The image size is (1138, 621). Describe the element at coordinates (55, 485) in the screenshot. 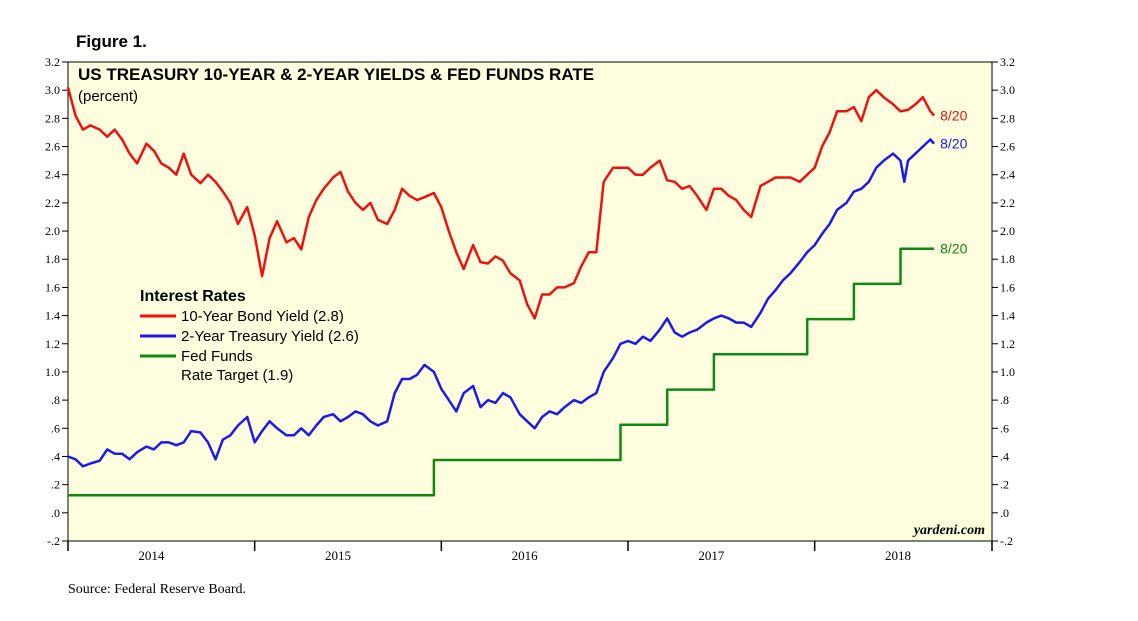

I see `y-tick-label-left: .2` at that location.